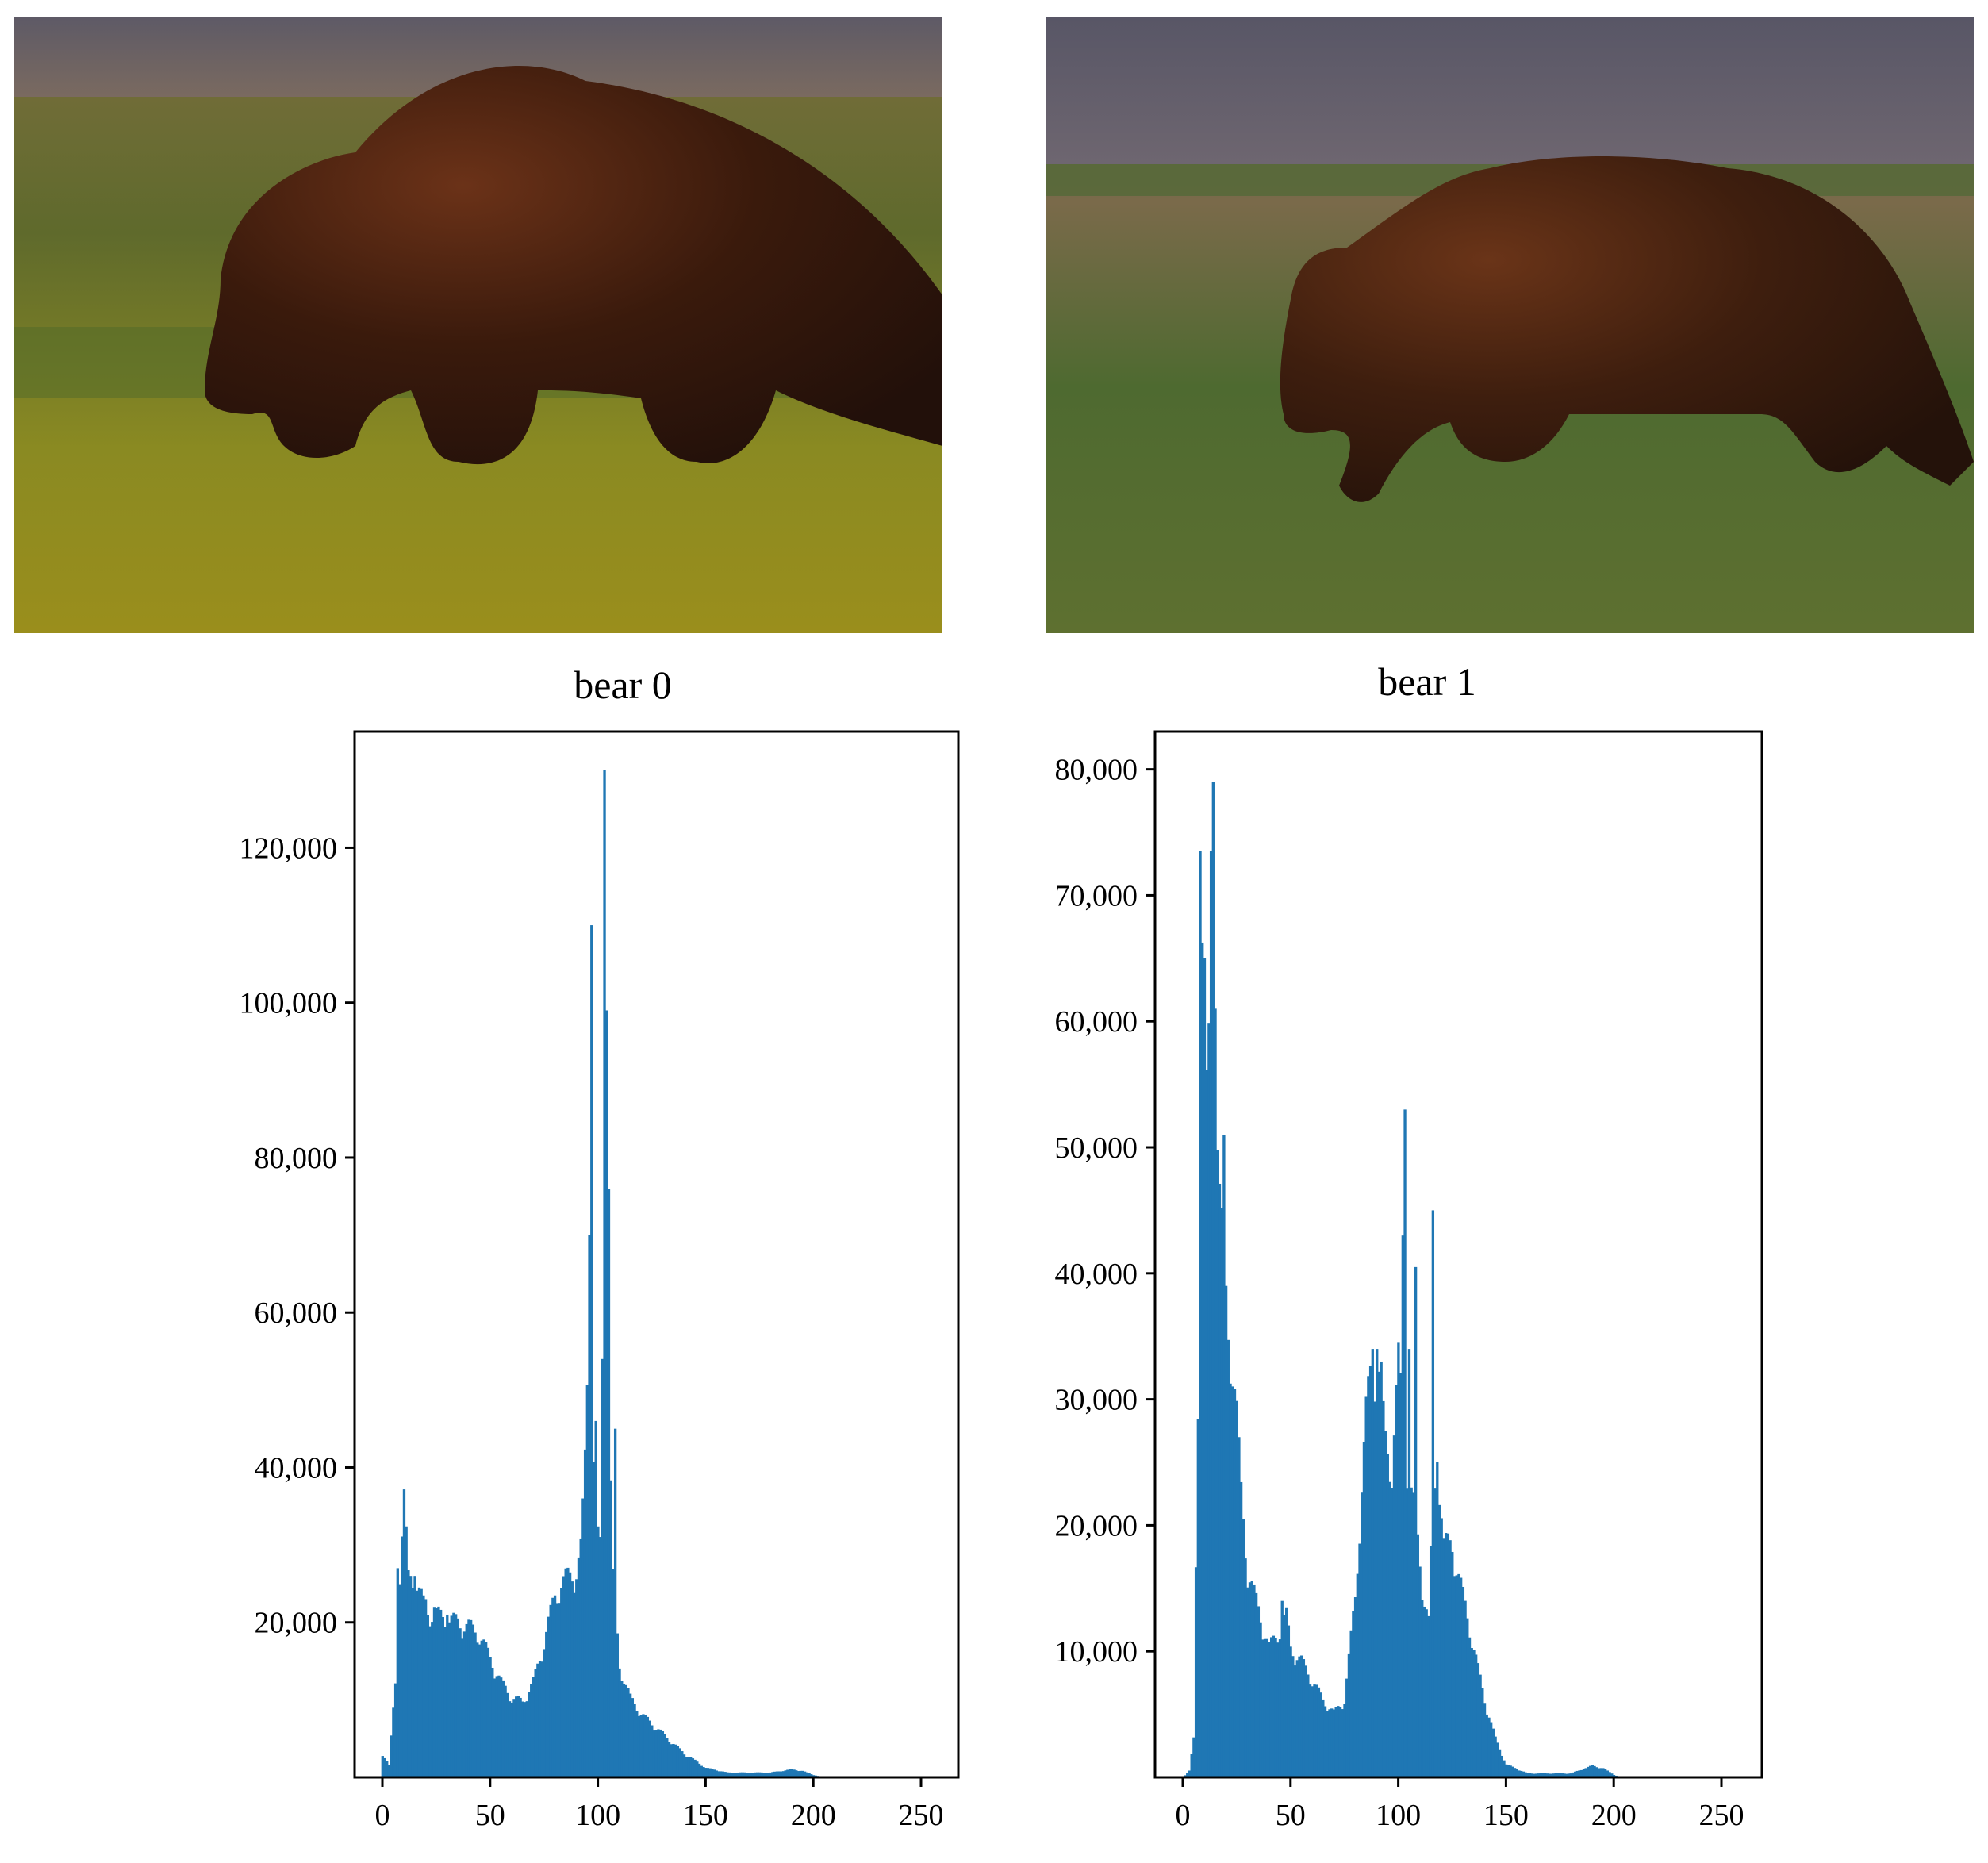 The height and width of the screenshot is (1863, 1988). I want to click on y-tick-label: 60,000, so click(297, 1313).